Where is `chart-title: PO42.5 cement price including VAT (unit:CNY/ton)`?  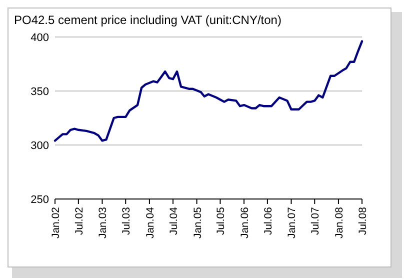 chart-title: PO42.5 cement price including VAT (unit:CNY/ton) is located at coordinates (148, 20).